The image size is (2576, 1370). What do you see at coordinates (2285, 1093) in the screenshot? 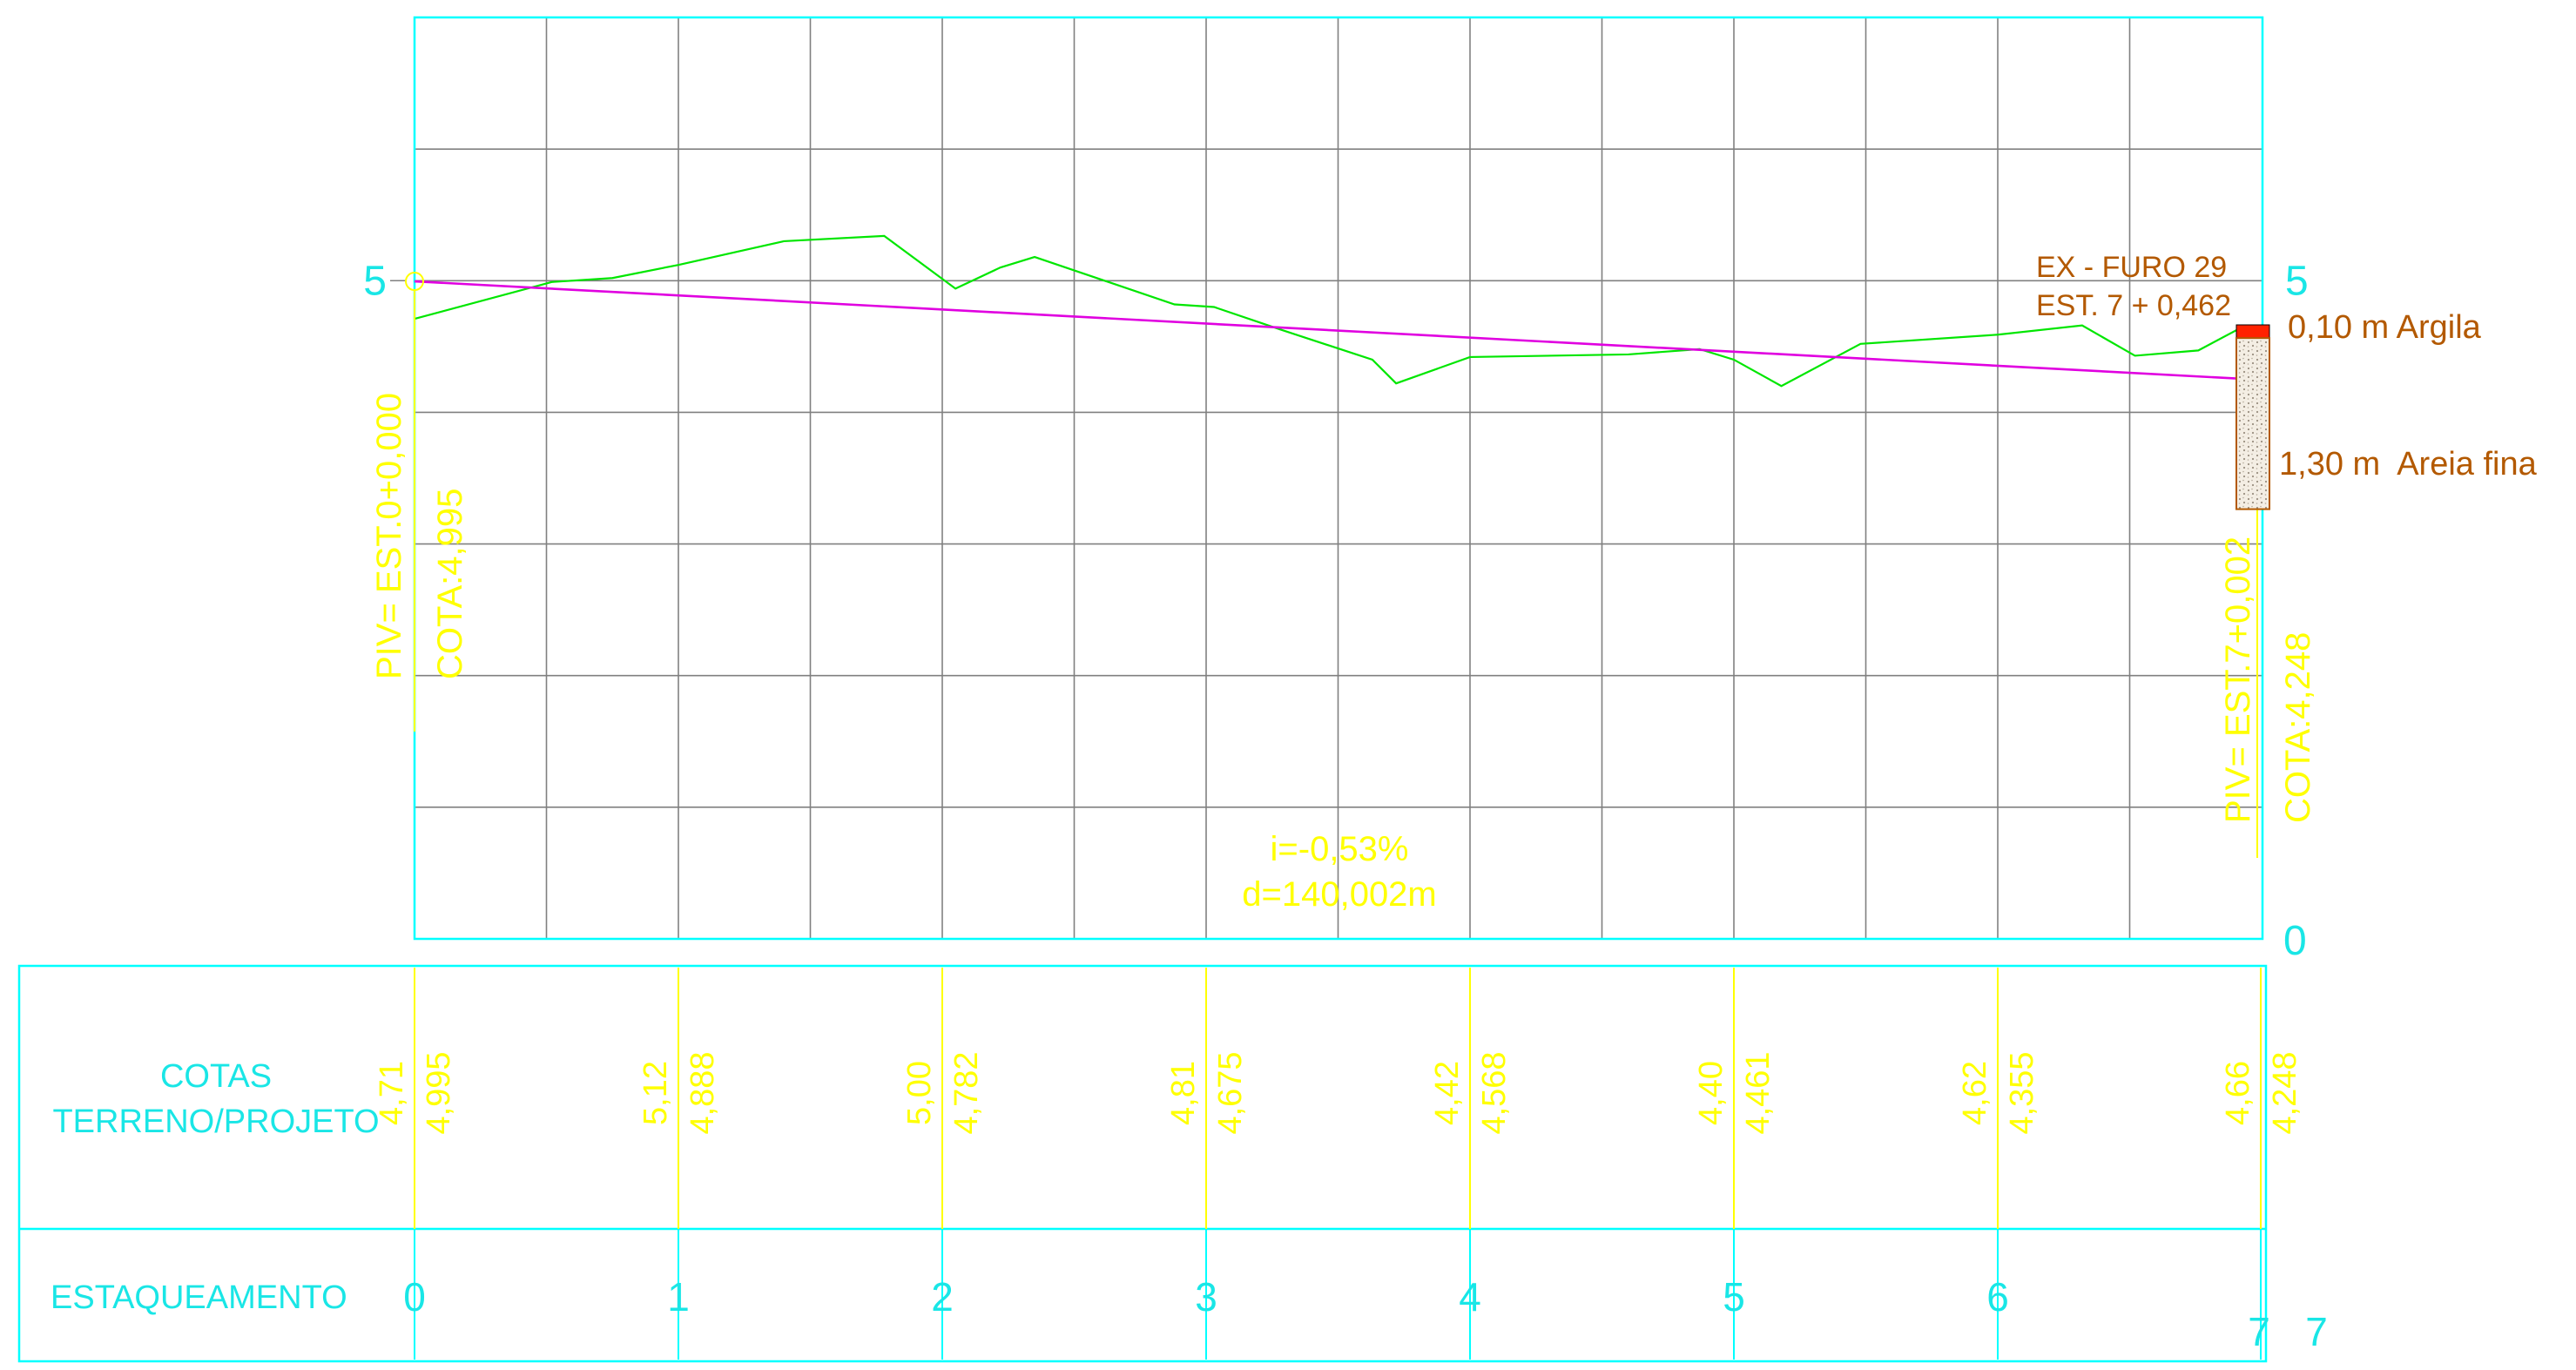
I see `projeto-elevation-7: 4,248` at bounding box center [2285, 1093].